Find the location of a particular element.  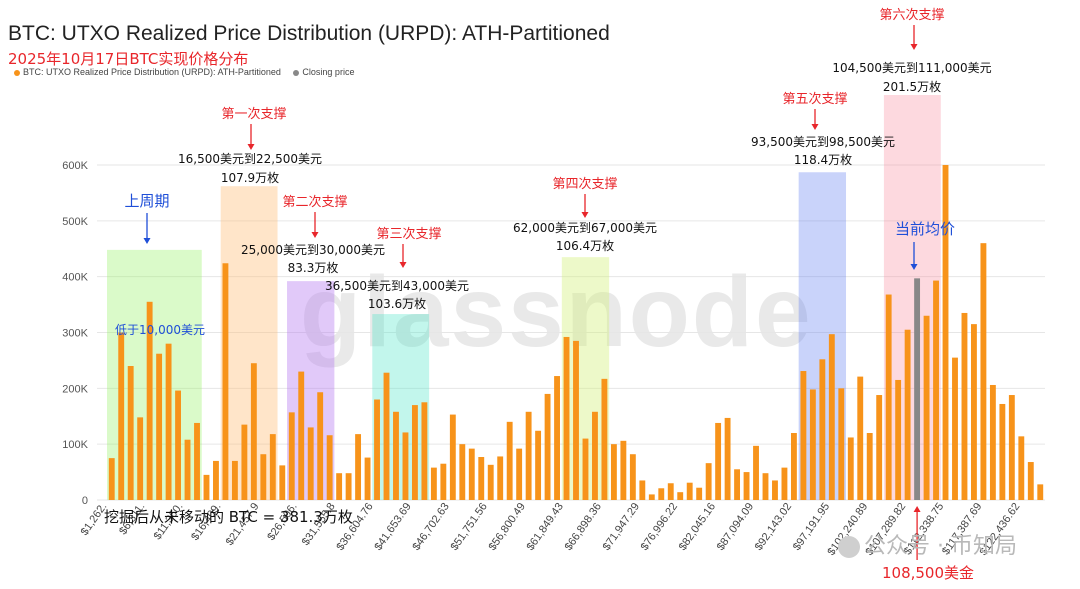

support-4-name: 第四次支撑 is located at coordinates (584, 184).